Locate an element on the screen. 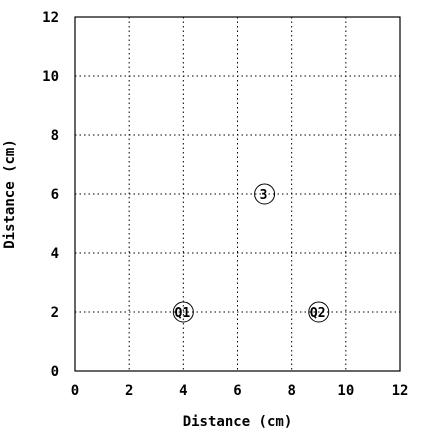  data-point: Q2 is located at coordinates (319, 312).